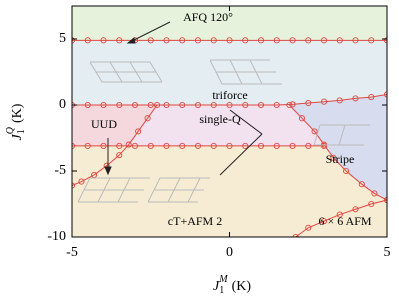  I want to click on region-label: AFQ 120°, so click(208, 17).